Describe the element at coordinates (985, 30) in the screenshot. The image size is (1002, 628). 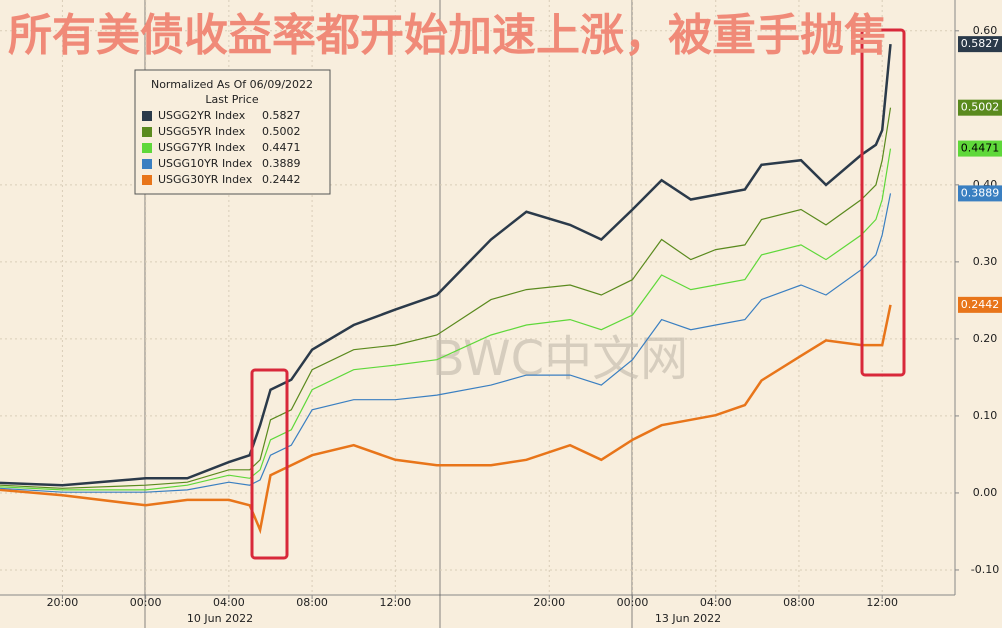
I see `y-tick-label: 0.60` at that location.